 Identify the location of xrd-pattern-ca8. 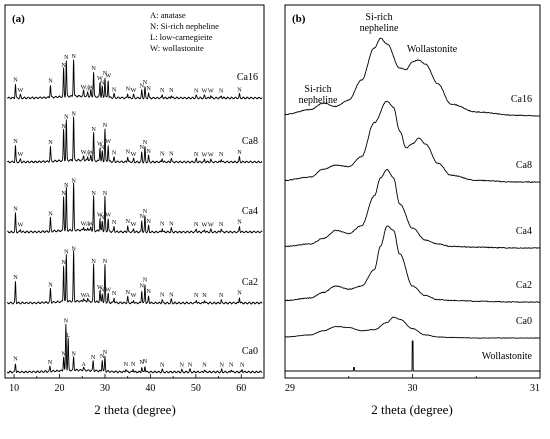
(412, 141).